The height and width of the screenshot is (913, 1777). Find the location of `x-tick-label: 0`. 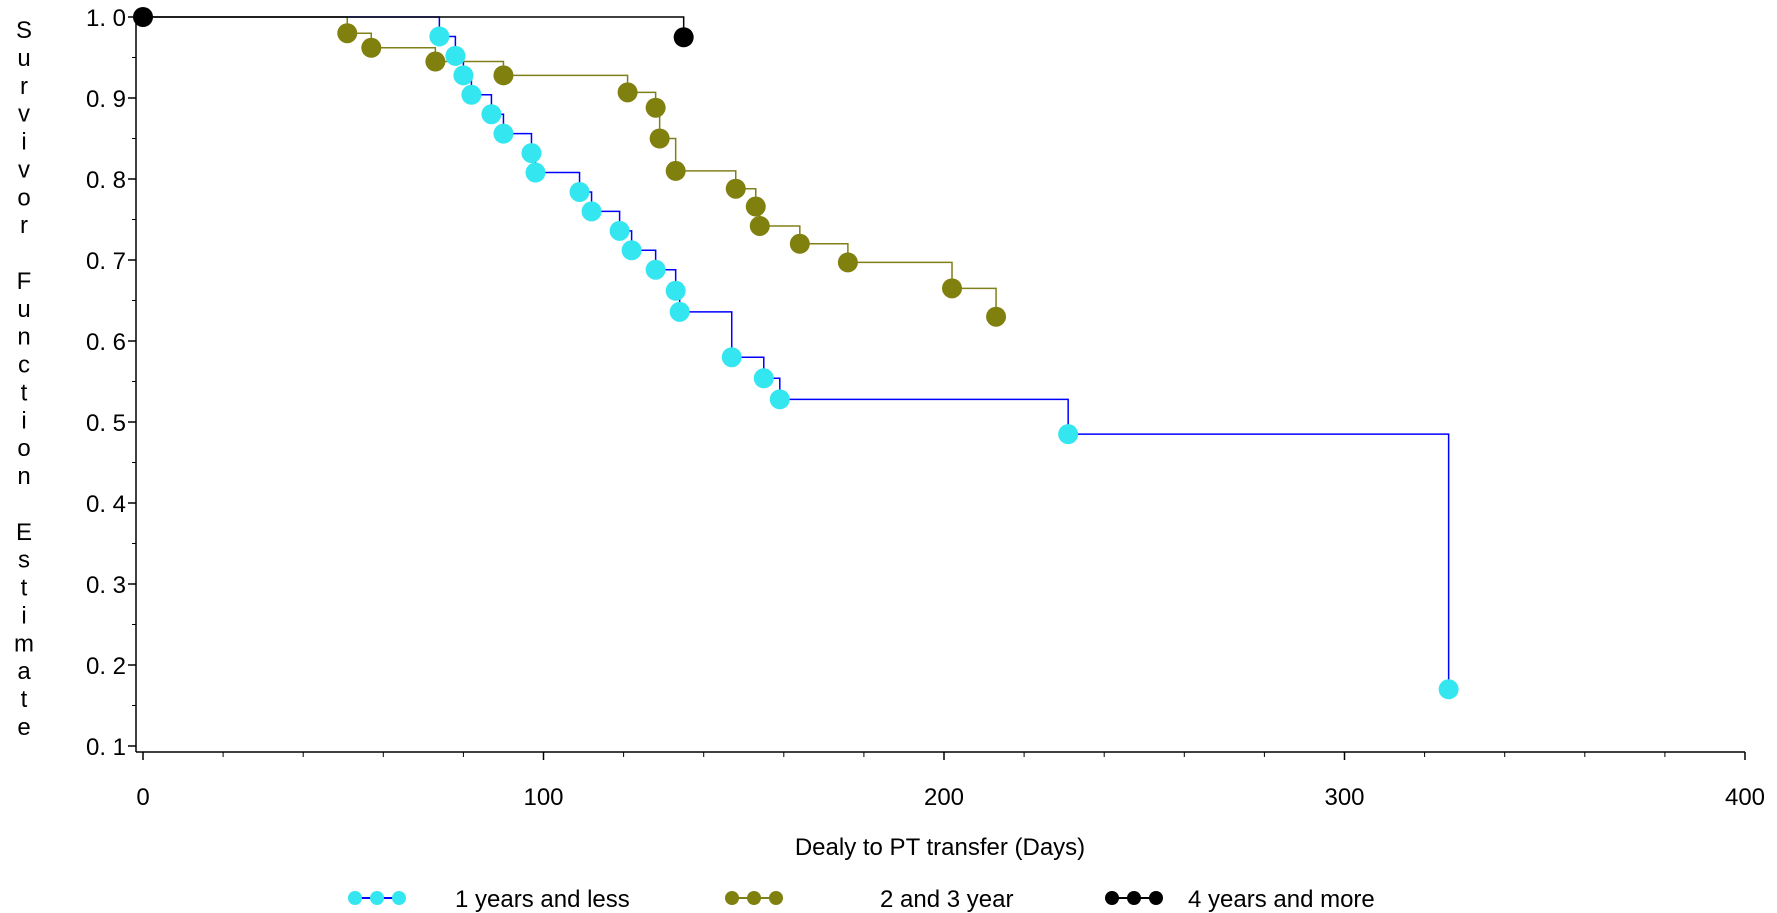

x-tick-label: 0 is located at coordinates (142, 797).